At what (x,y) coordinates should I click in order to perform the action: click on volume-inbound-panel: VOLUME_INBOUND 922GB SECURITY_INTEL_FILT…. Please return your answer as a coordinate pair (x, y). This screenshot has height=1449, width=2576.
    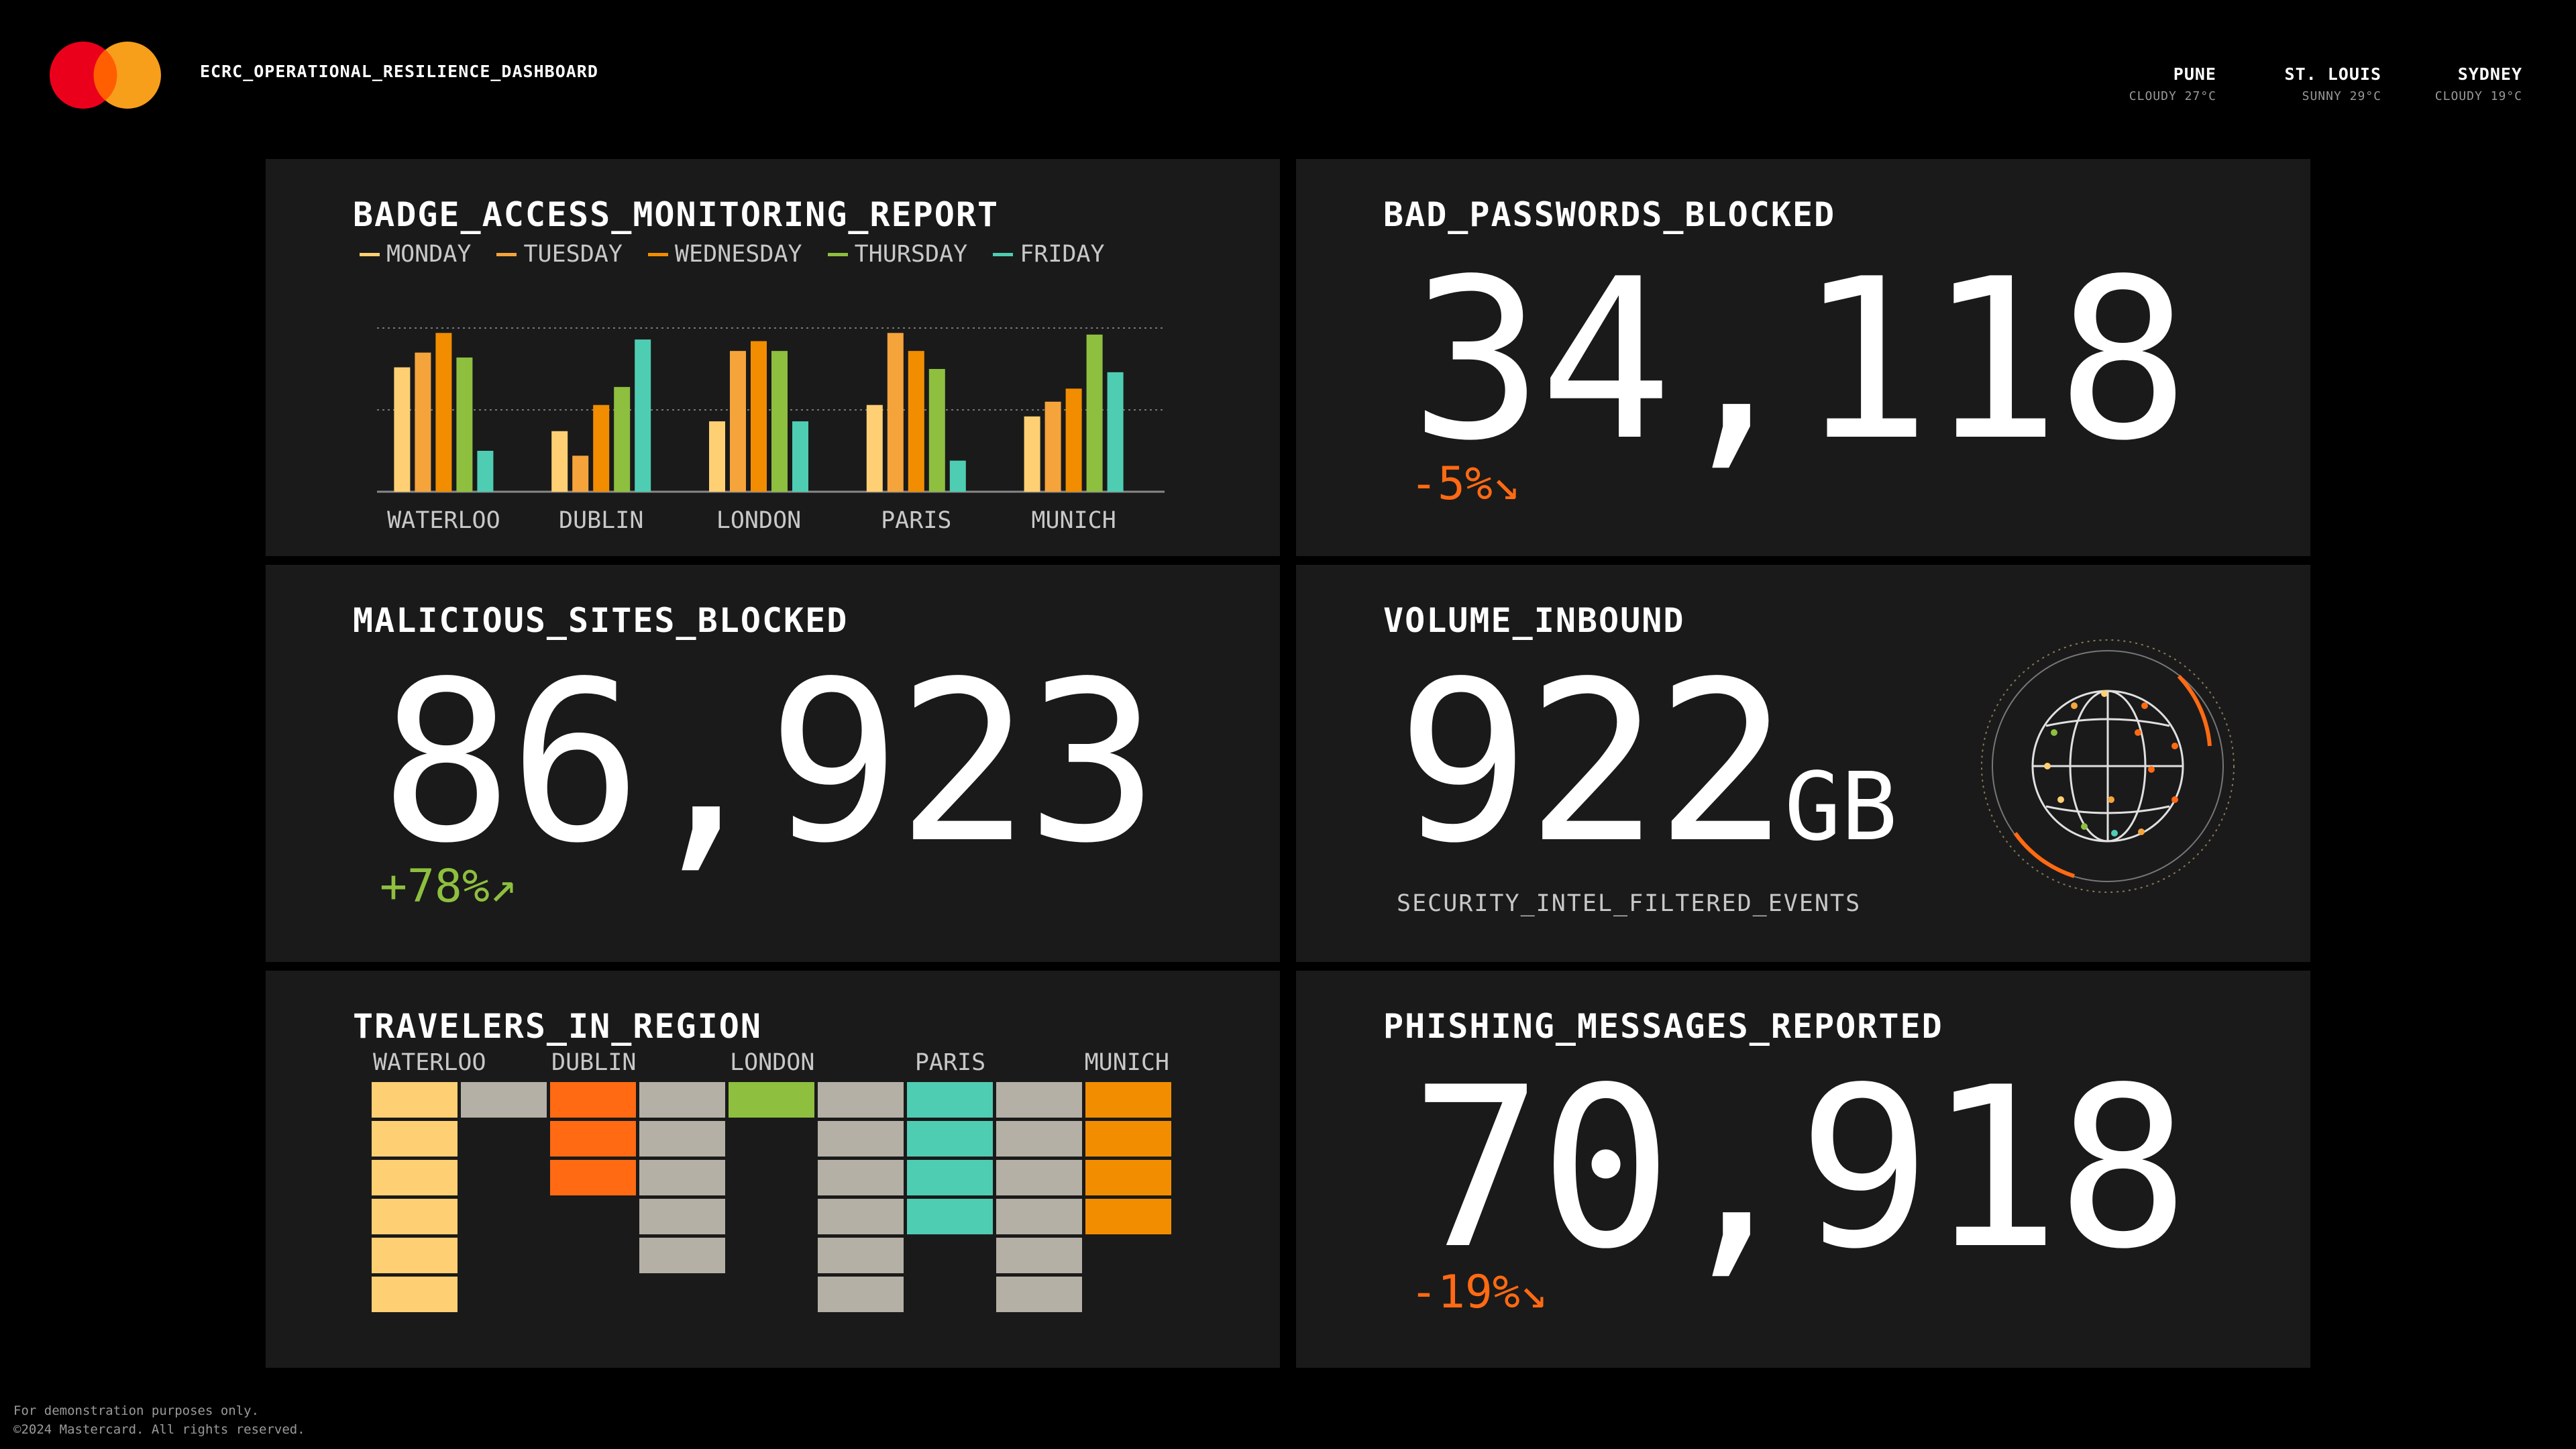
    Looking at the image, I should click on (1803, 763).